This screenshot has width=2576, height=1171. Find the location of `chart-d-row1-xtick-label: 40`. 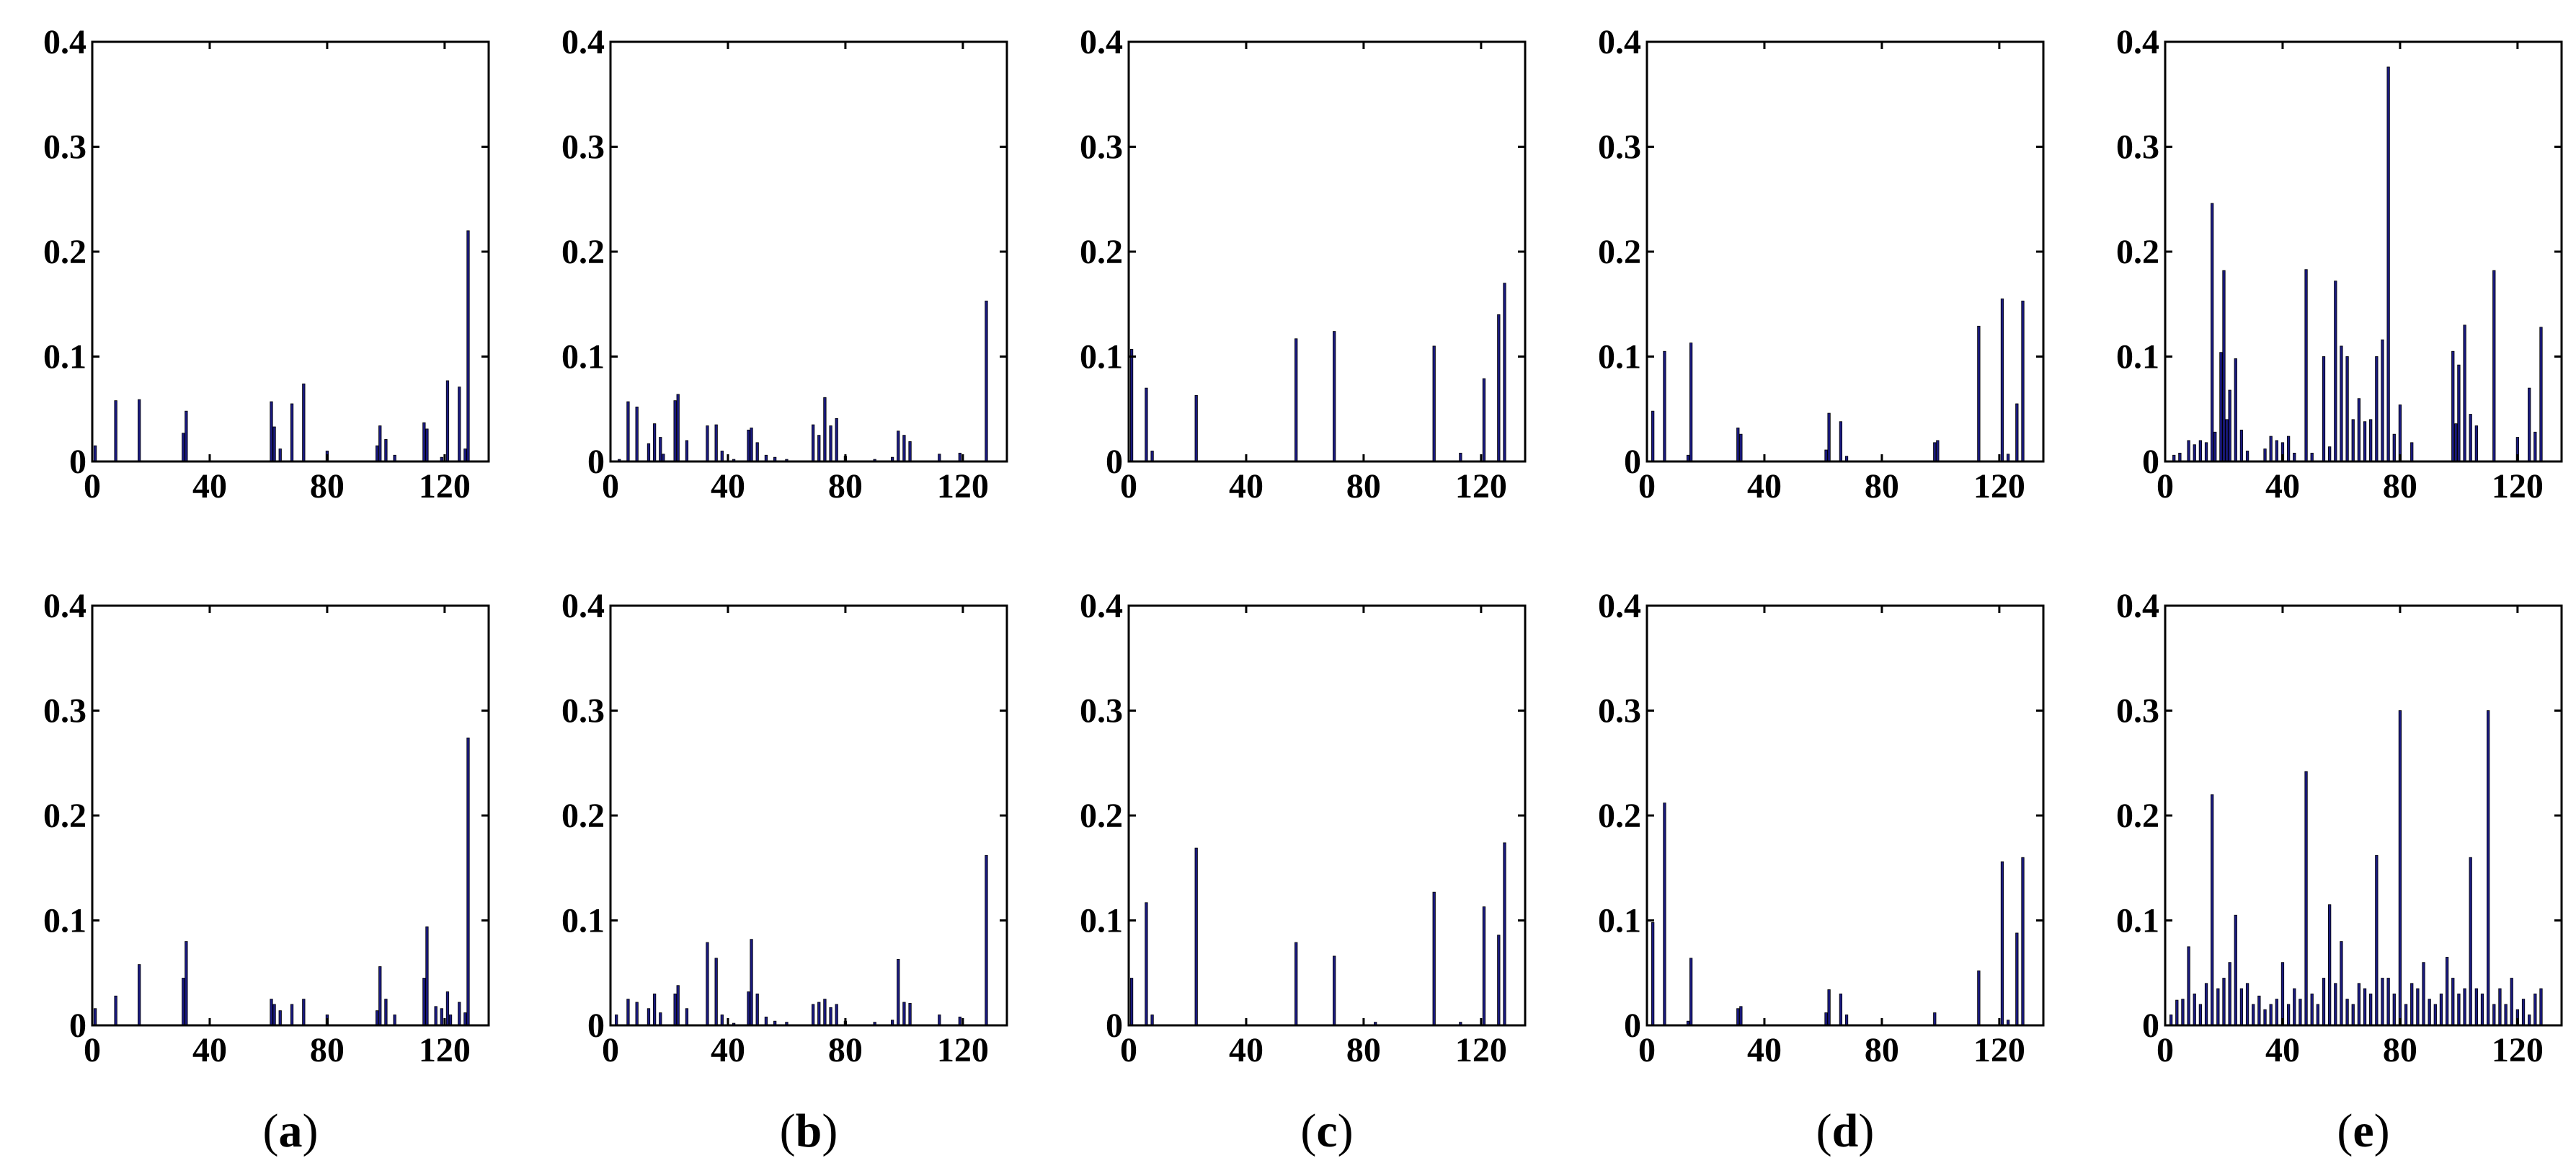

chart-d-row1-xtick-label: 40 is located at coordinates (1764, 486).